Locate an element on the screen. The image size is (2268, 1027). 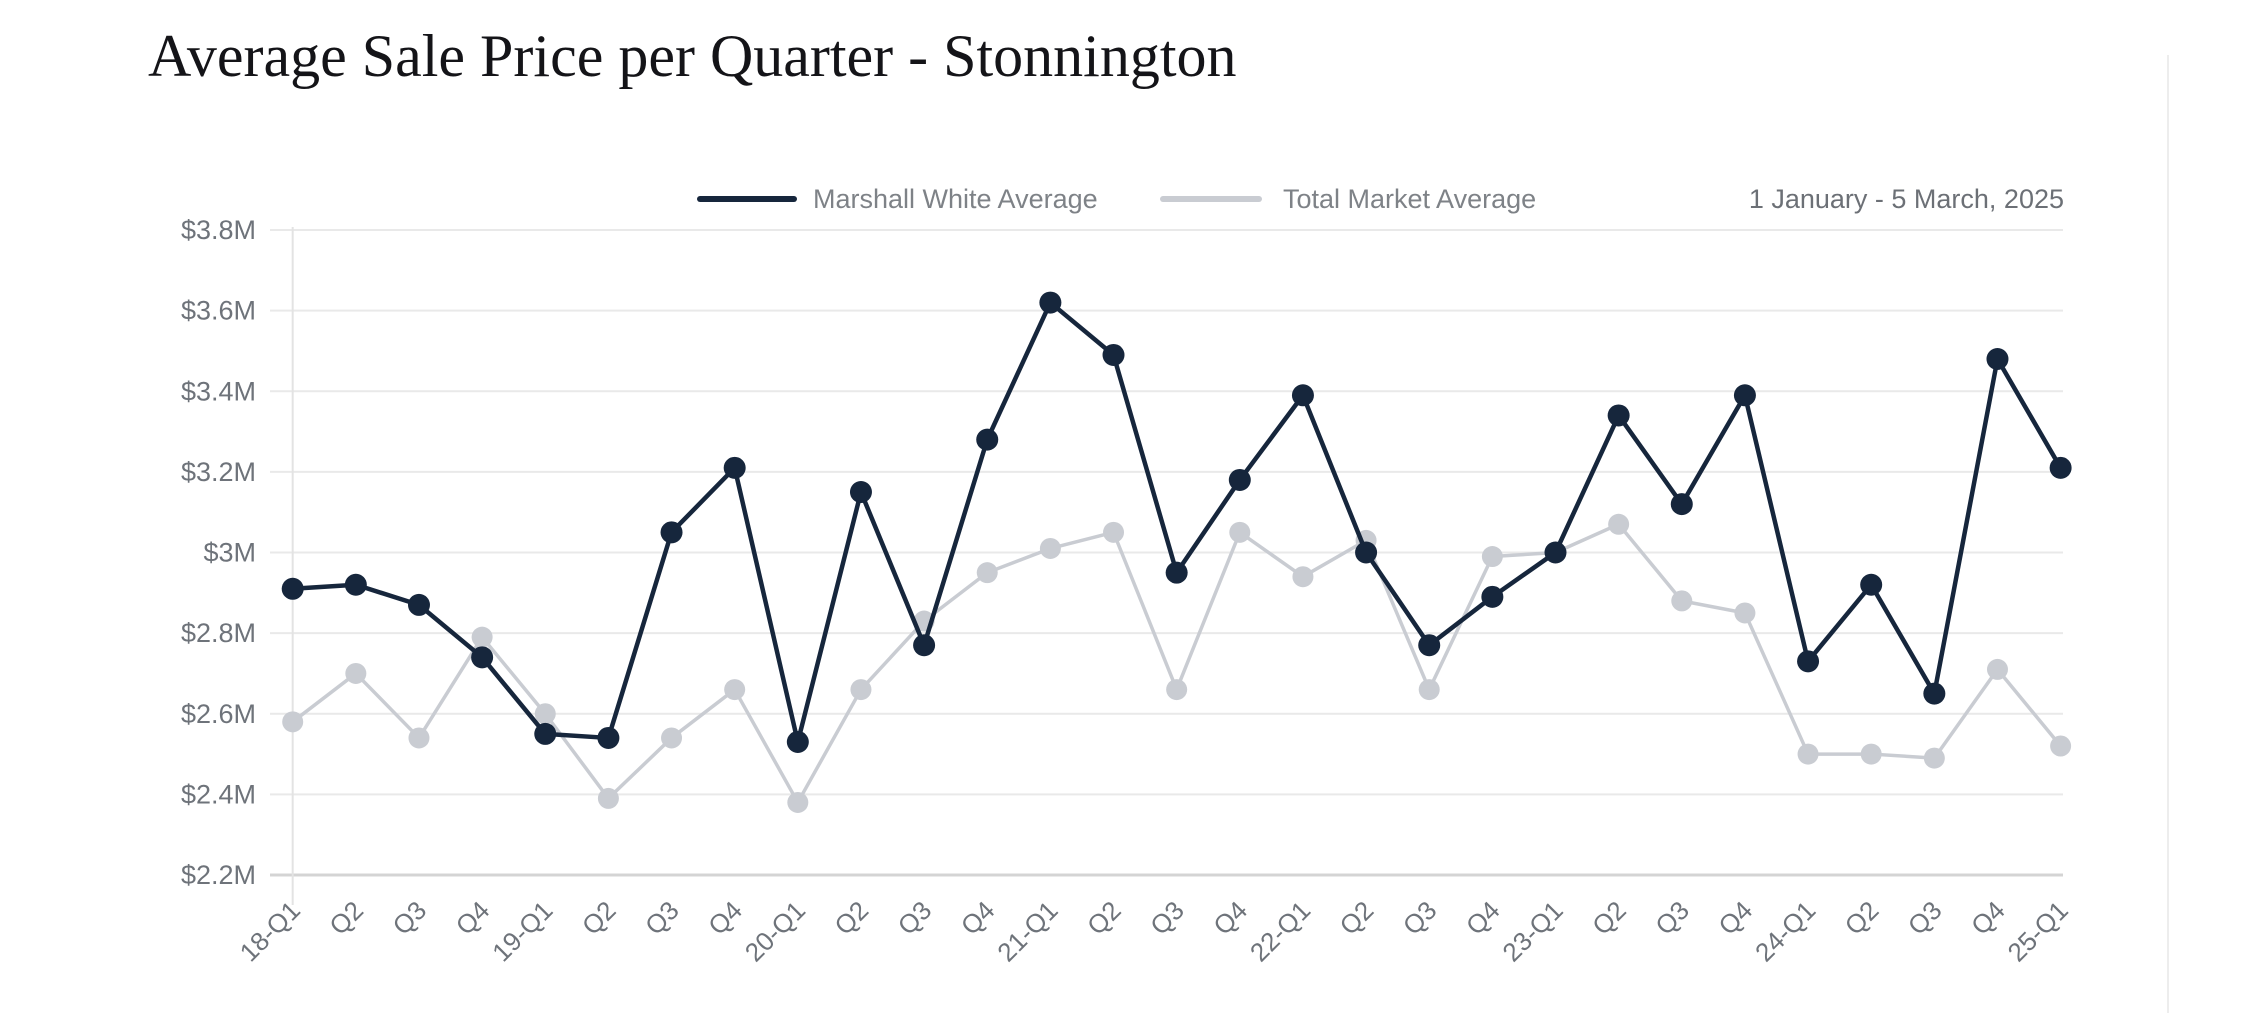
y-tick-label: $2.4M is located at coordinates (218, 794).